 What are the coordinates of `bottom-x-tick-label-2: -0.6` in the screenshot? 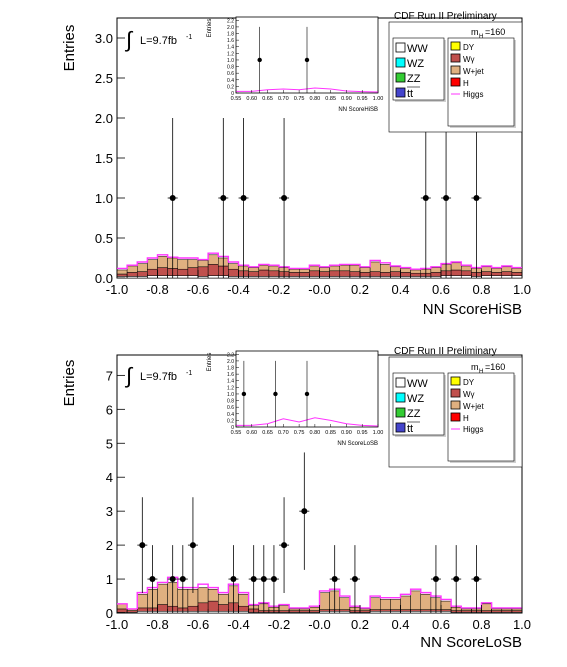 It's located at (198, 624).